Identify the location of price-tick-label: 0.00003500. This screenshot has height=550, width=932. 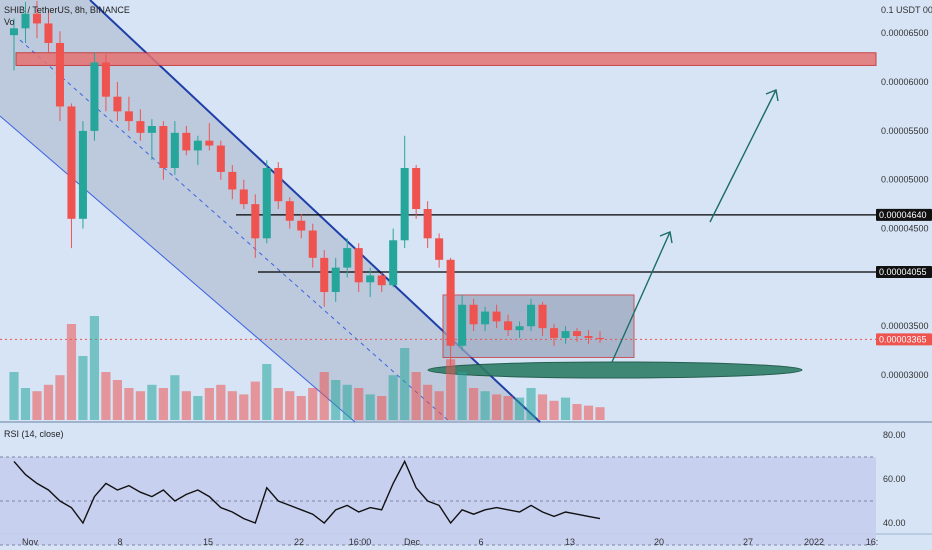
(905, 326).